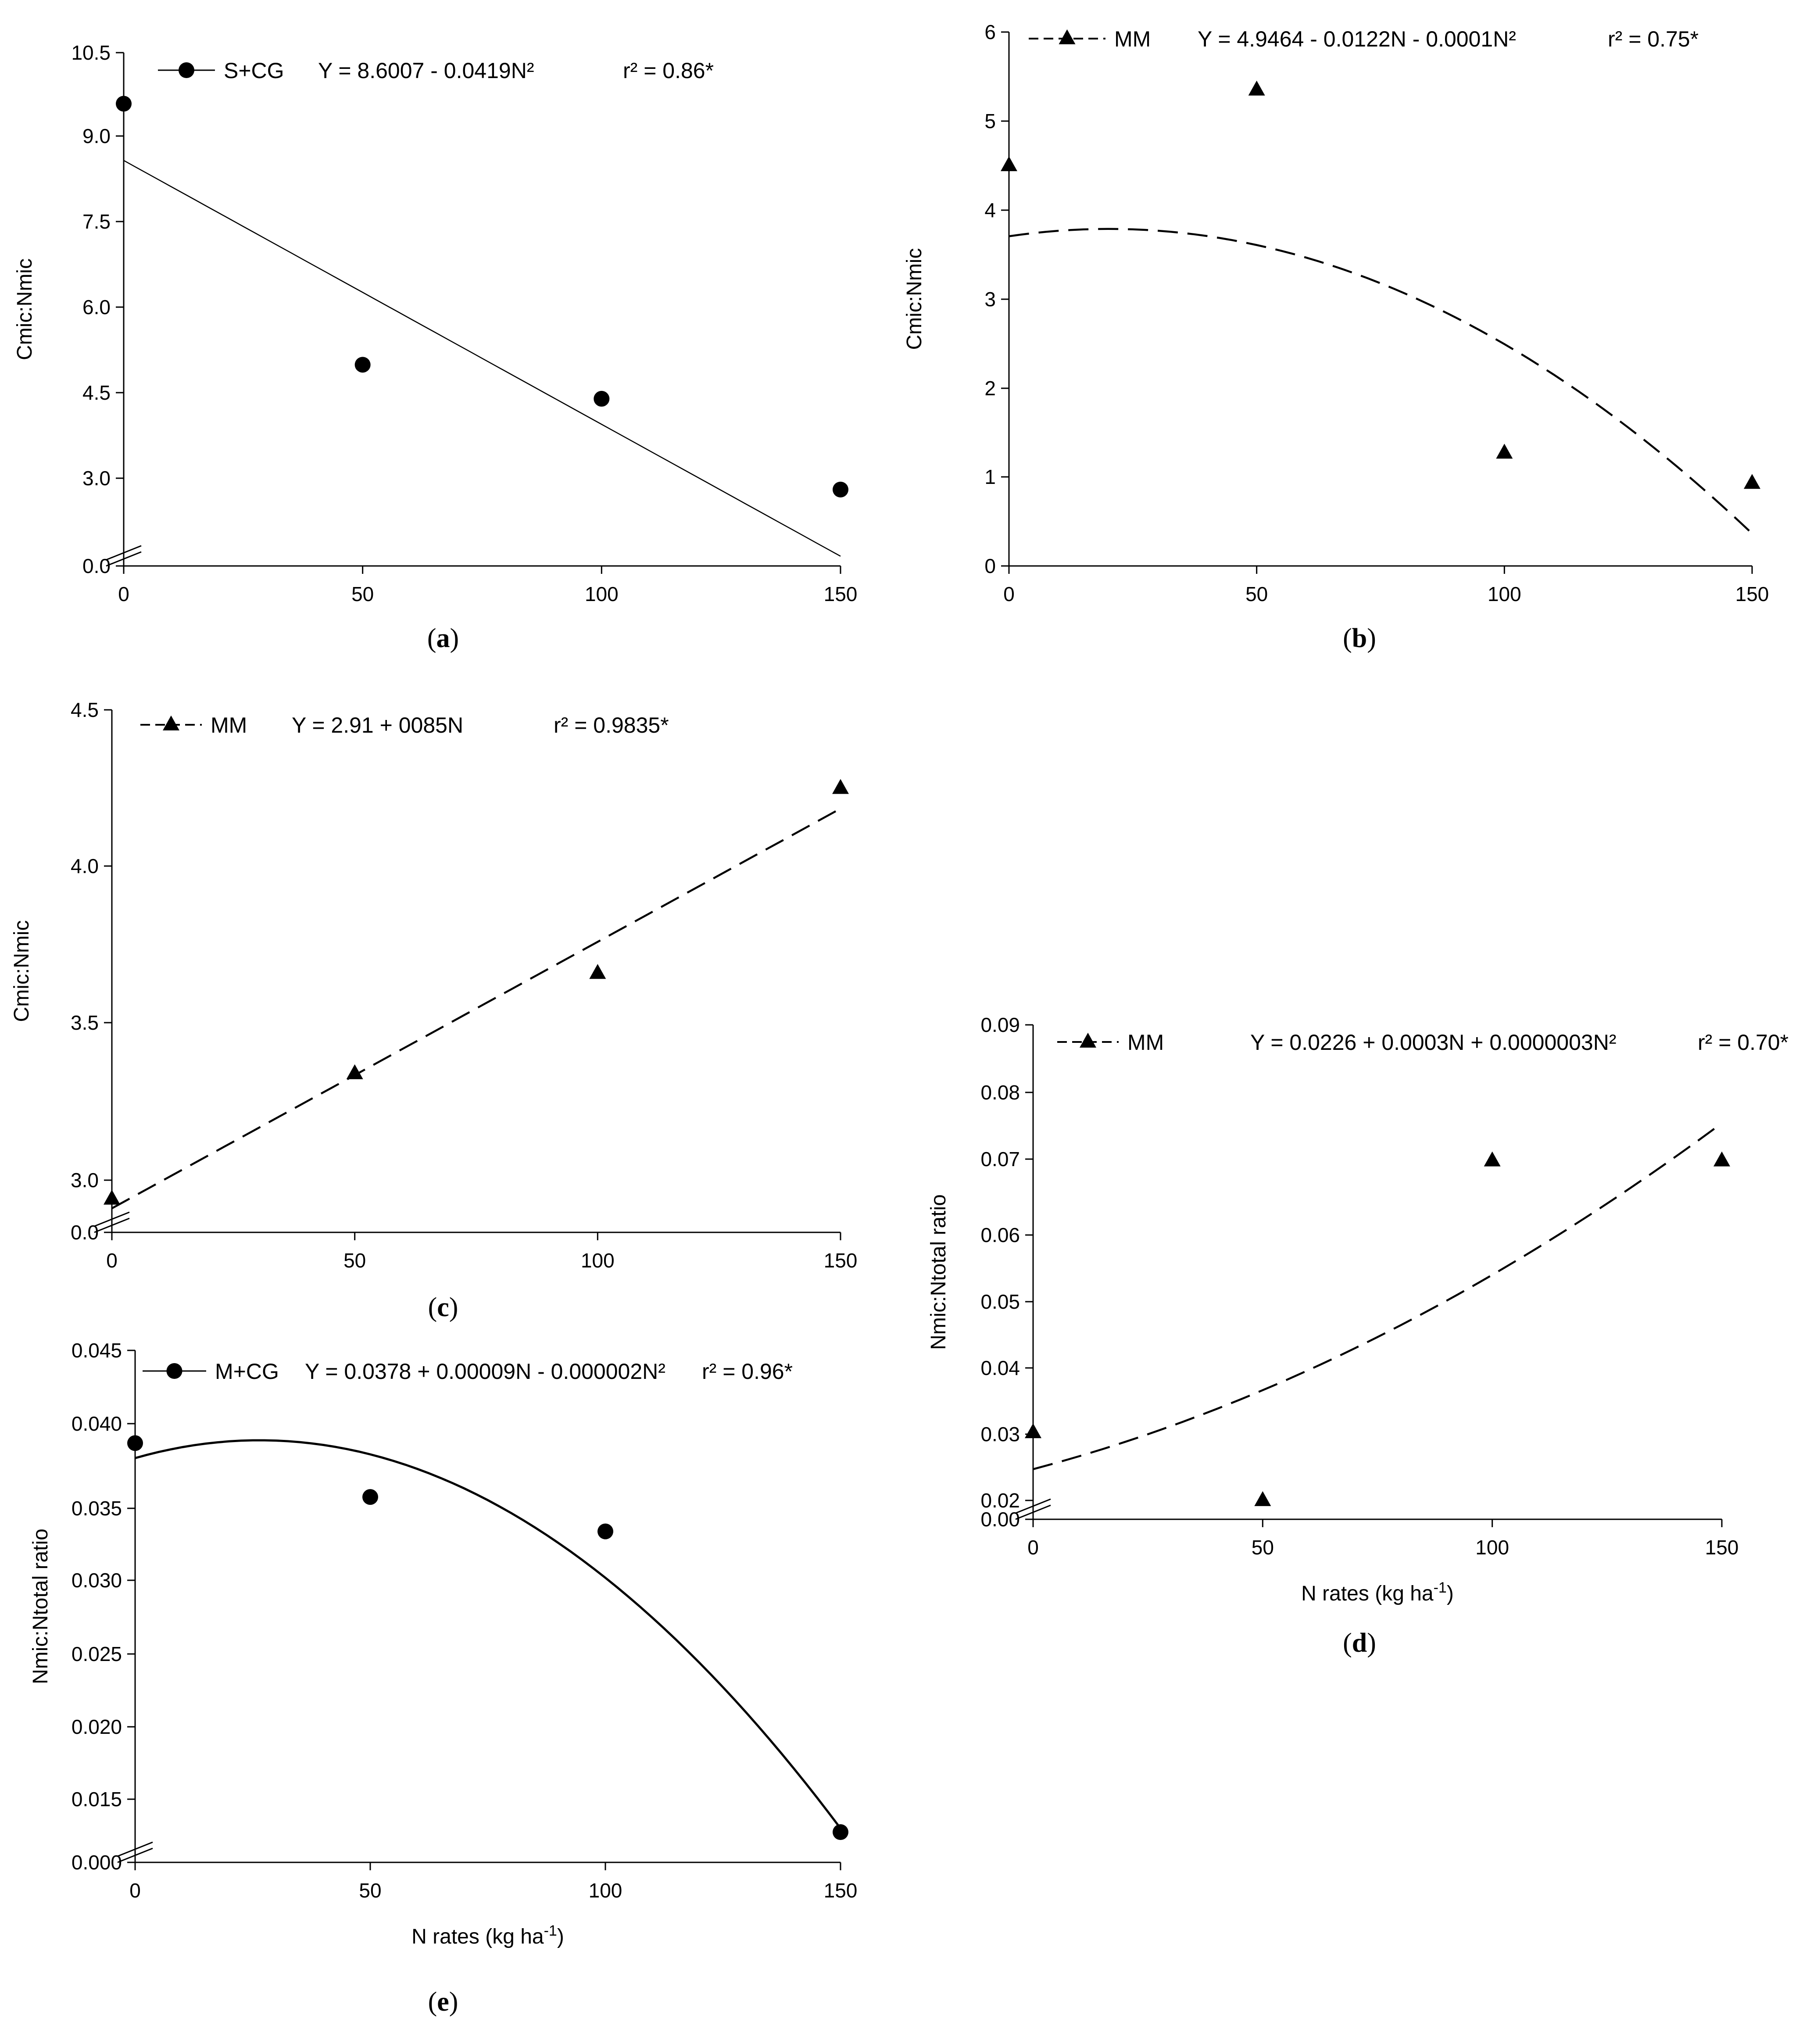 The image size is (1810, 2044). I want to click on panel-label: (e), so click(443, 2002).